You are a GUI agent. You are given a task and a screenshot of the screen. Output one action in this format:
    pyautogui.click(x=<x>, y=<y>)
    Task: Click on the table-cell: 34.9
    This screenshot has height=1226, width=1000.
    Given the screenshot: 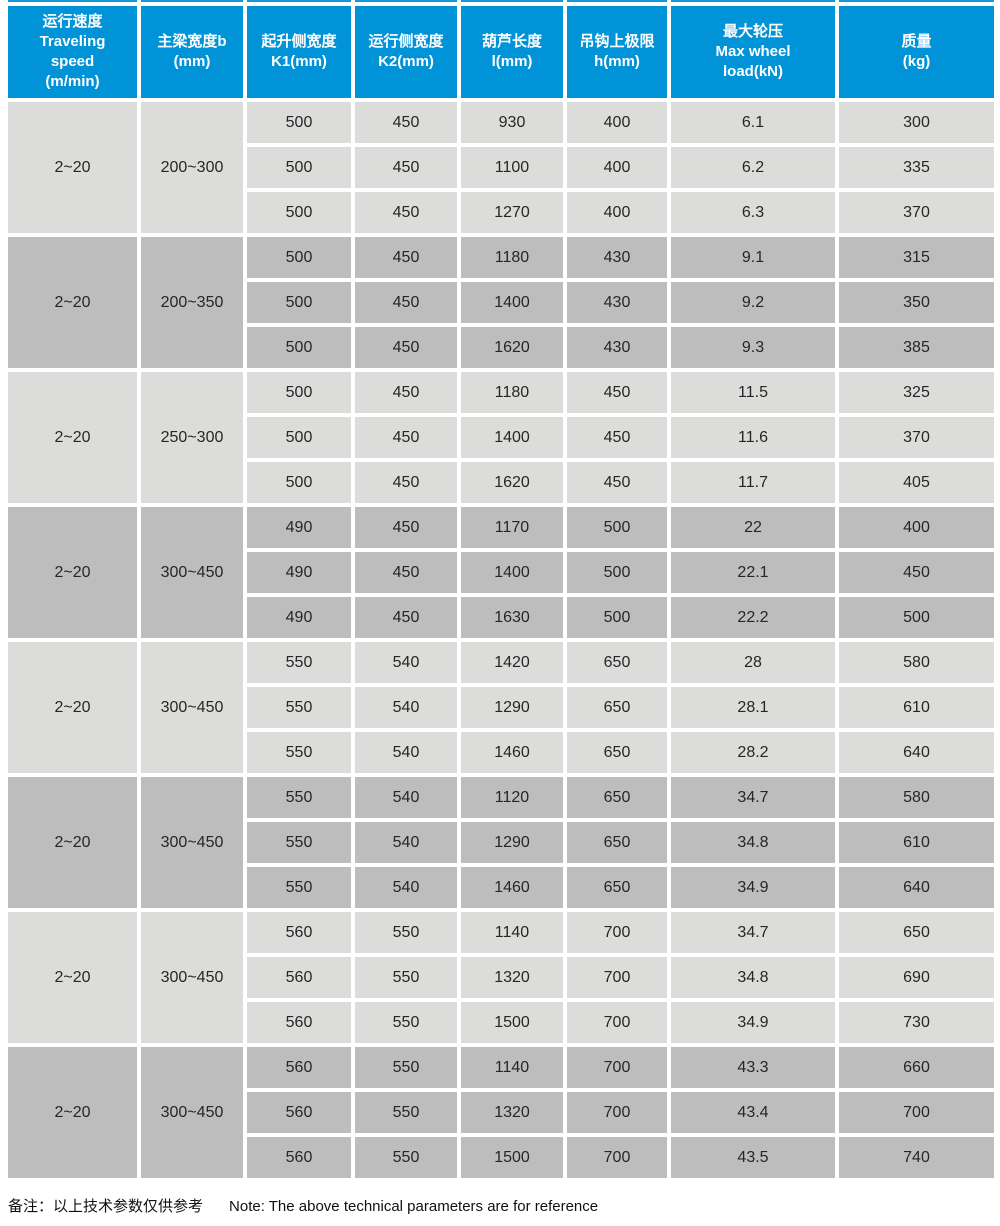 What is the action you would take?
    pyautogui.click(x=753, y=1022)
    